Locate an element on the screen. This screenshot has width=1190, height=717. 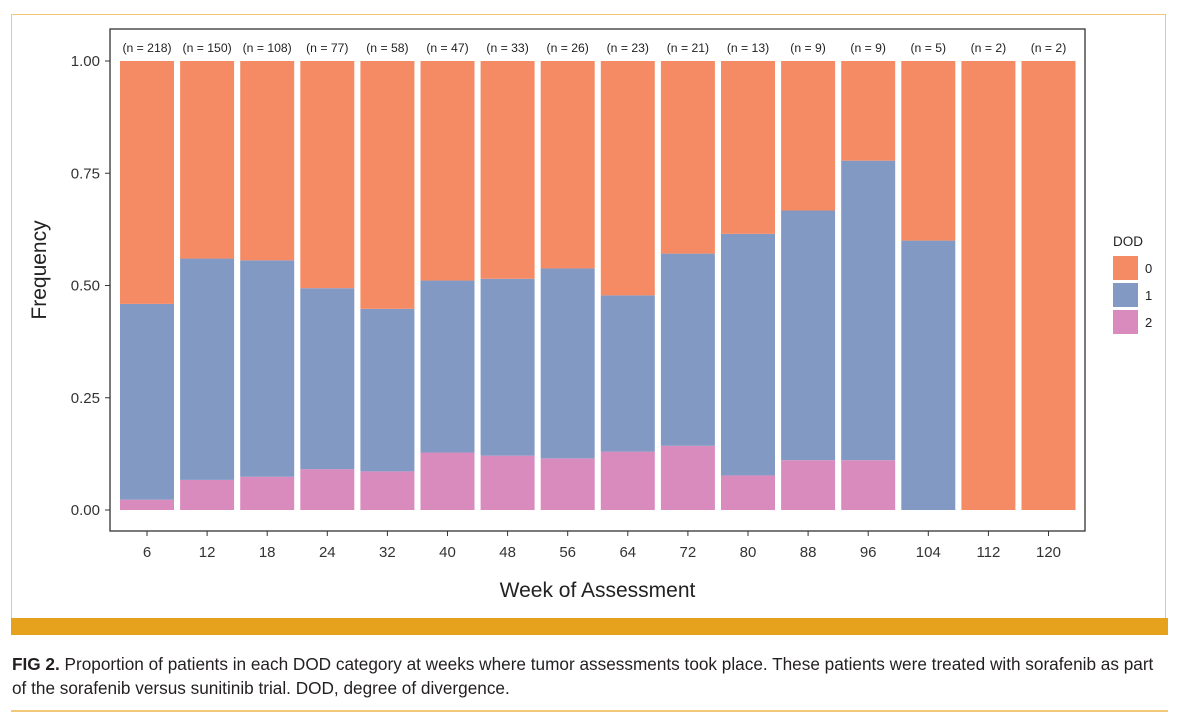
x-tick-label: 56 is located at coordinates (567, 552).